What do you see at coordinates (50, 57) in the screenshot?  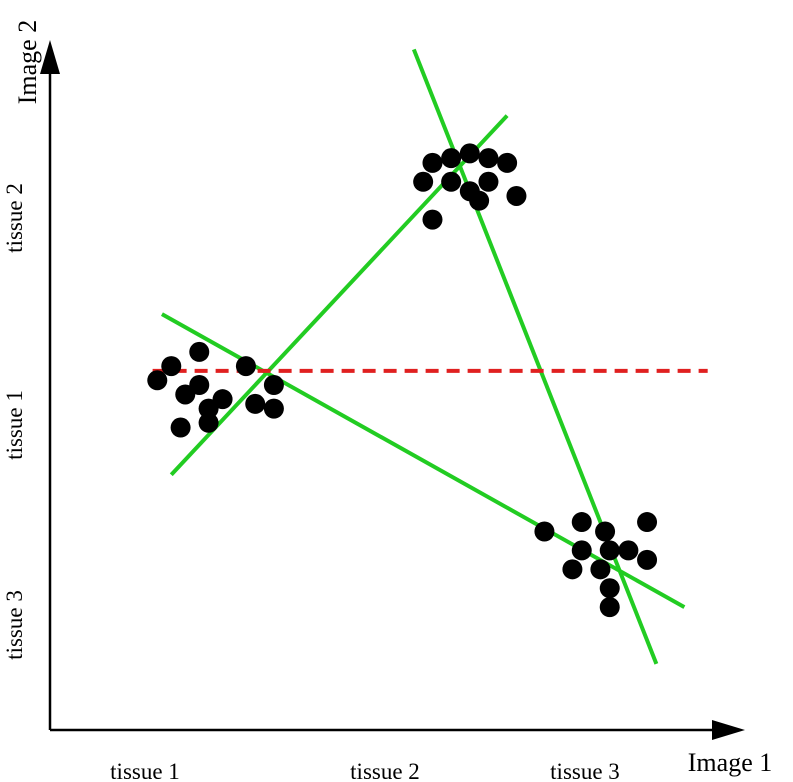 I see `y-axis-arrow` at bounding box center [50, 57].